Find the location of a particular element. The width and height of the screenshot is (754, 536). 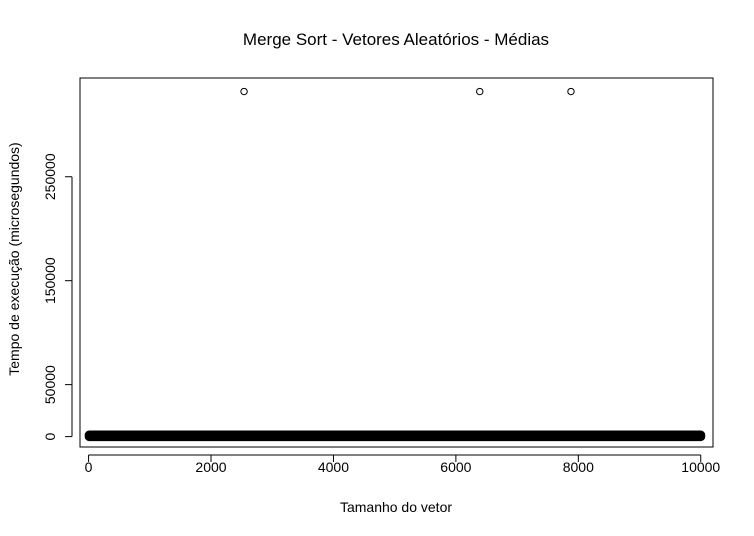

y-axis: 0 50000 150000 250000 is located at coordinates (57, 297).